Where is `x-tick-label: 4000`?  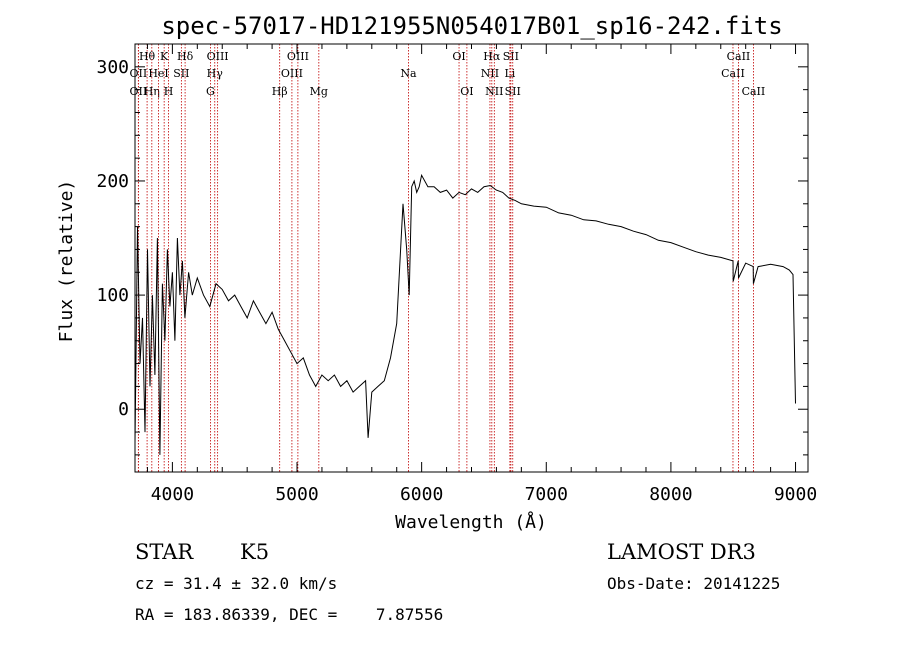 x-tick-label: 4000 is located at coordinates (172, 494).